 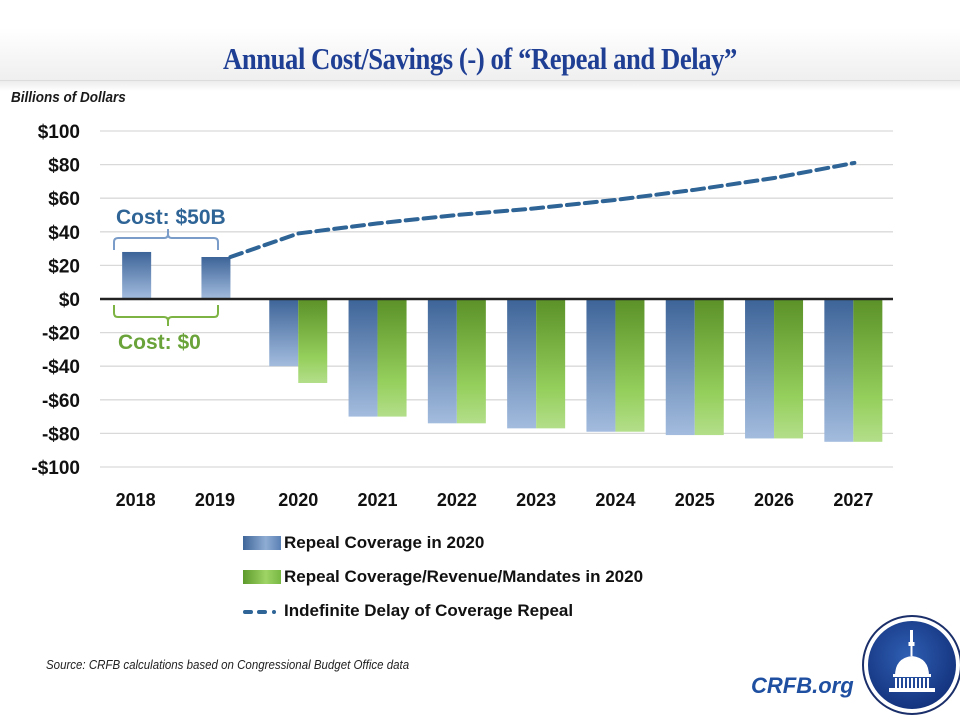 I want to click on y-tick-label: $80, so click(x=64, y=166).